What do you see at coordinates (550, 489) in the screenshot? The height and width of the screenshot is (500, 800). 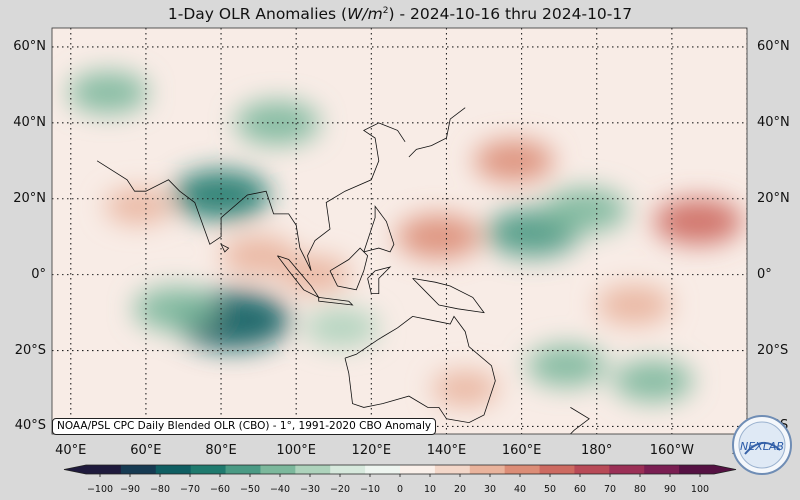 I see `colorbar-tick-label: 50` at bounding box center [550, 489].